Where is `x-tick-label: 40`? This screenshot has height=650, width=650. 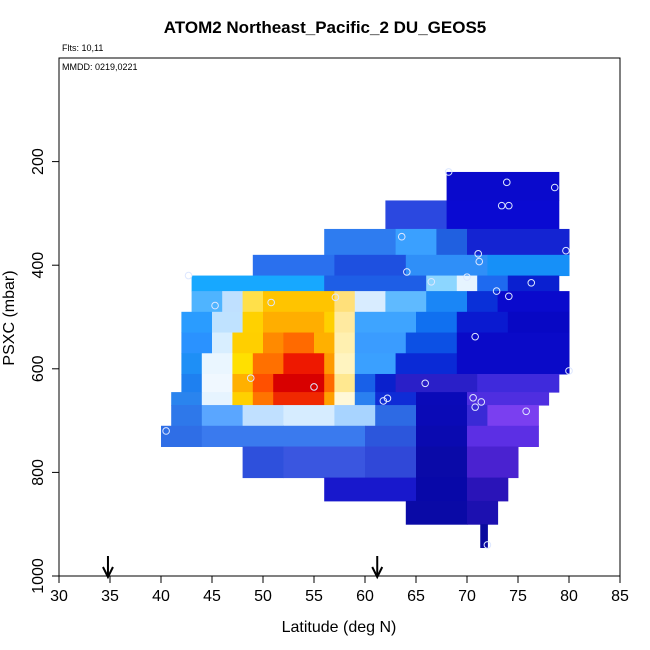 x-tick-label: 40 is located at coordinates (161, 596).